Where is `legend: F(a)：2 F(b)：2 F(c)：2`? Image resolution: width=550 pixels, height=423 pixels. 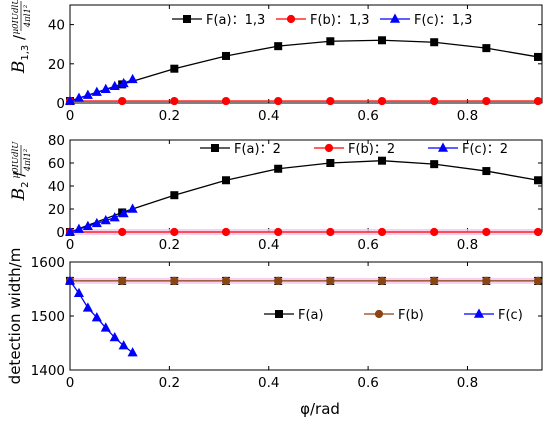
legend: F(a)：2 F(b)：2 F(c)：2 is located at coordinates (354, 149).